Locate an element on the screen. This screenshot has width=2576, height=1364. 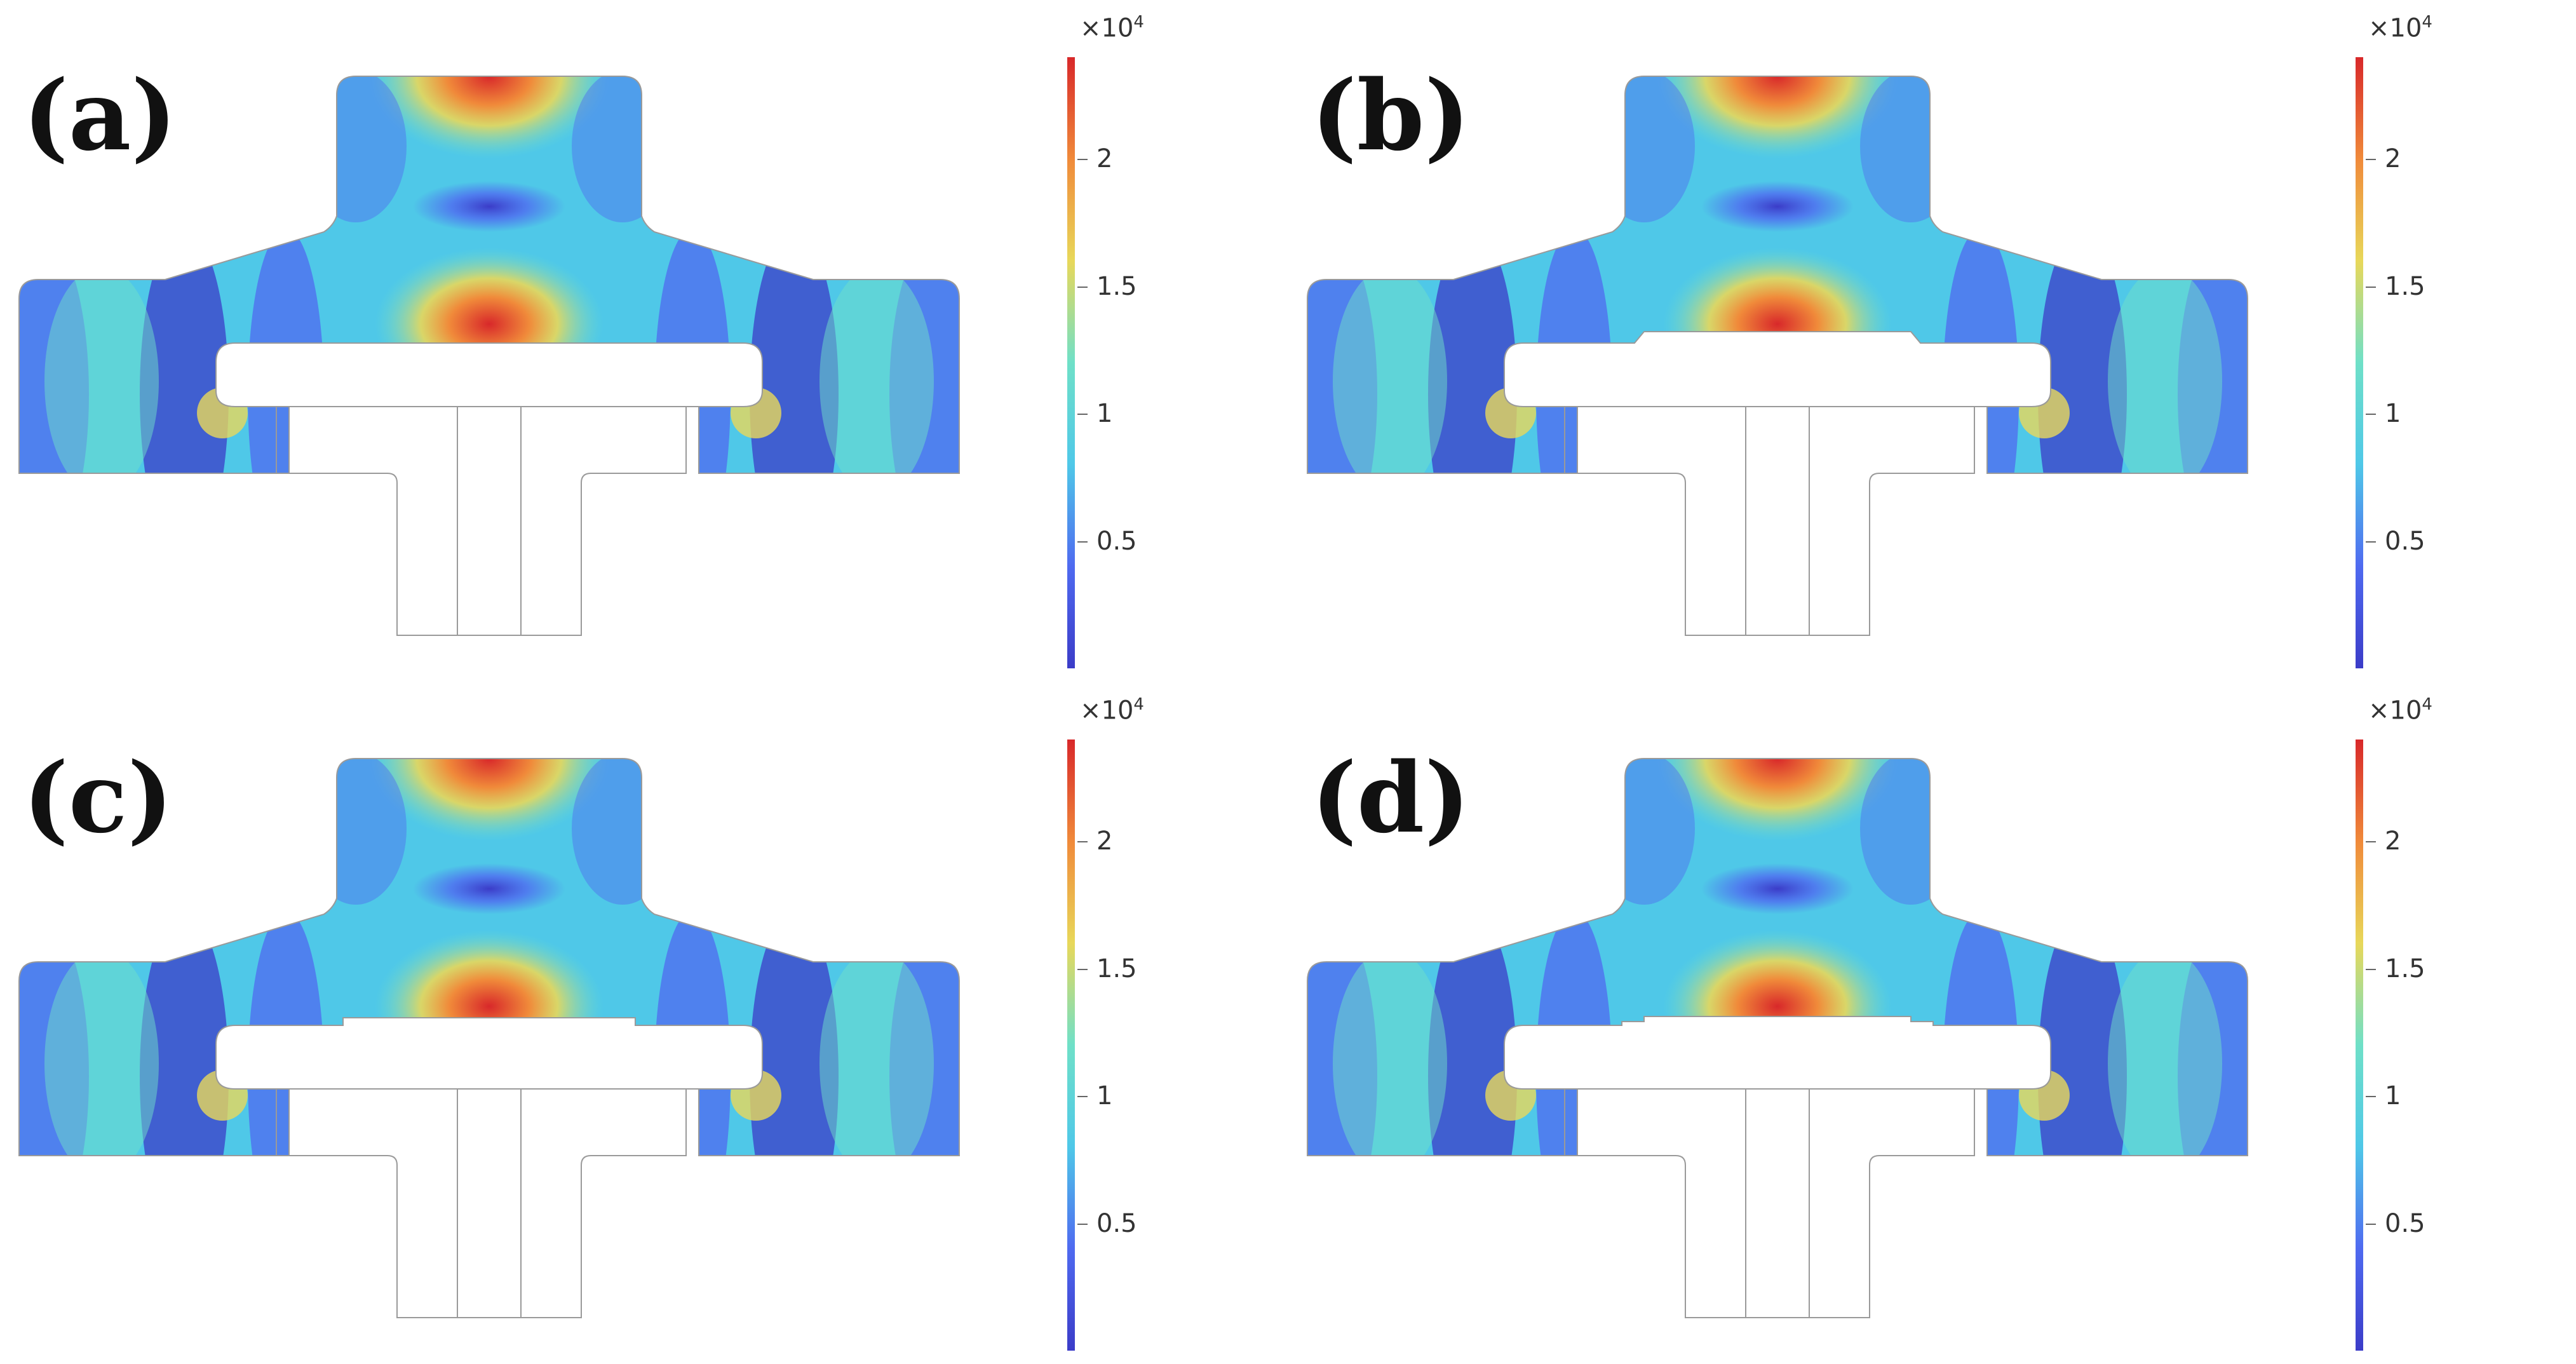
panel-label: (b) is located at coordinates (1391, 115).